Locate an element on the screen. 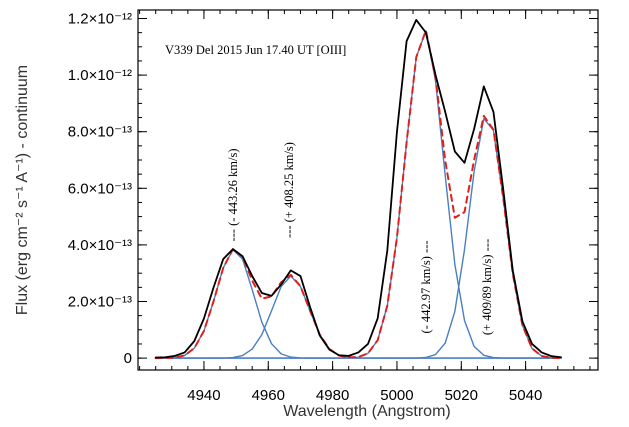 The height and width of the screenshot is (427, 629). annotation: --- (+ 408.25 km/s) is located at coordinates (289, 190).